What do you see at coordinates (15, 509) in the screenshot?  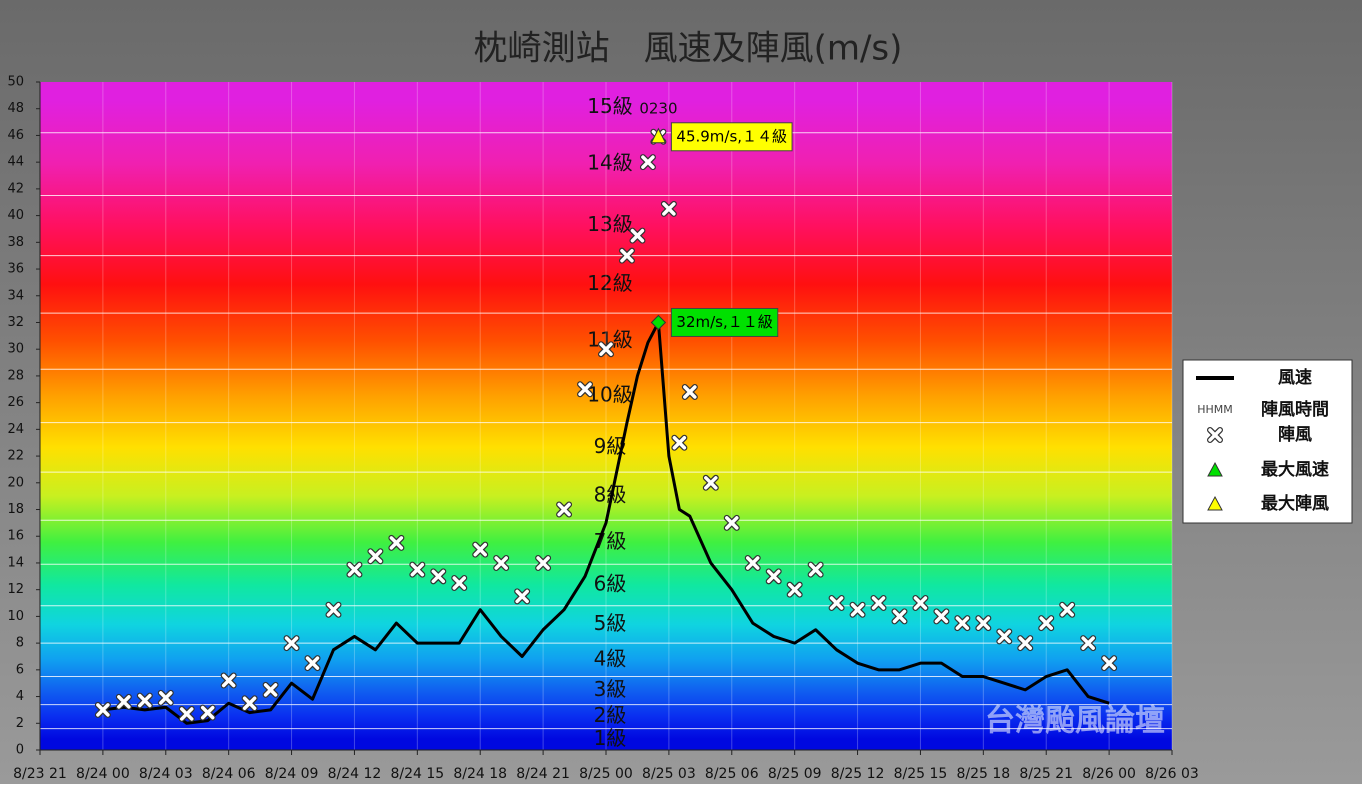 I see `y-tick-label: 18` at bounding box center [15, 509].